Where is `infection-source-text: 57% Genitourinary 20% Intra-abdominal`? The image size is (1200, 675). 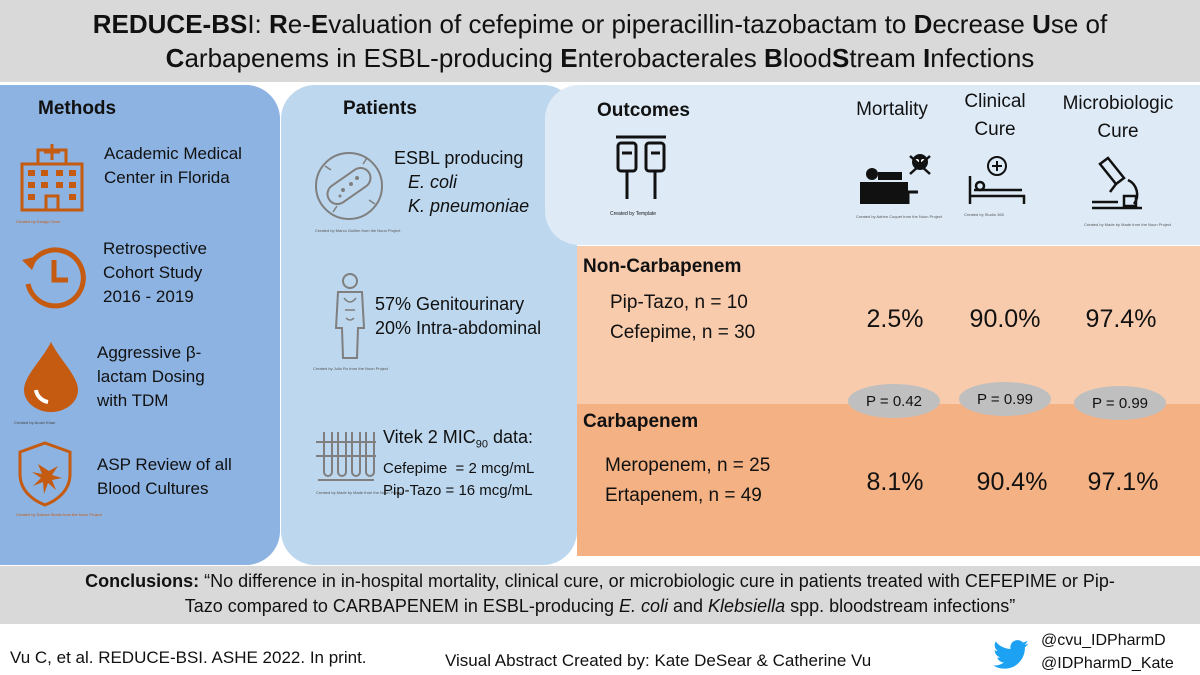 infection-source-text: 57% Genitourinary 20% Intra-abdominal is located at coordinates (458, 316).